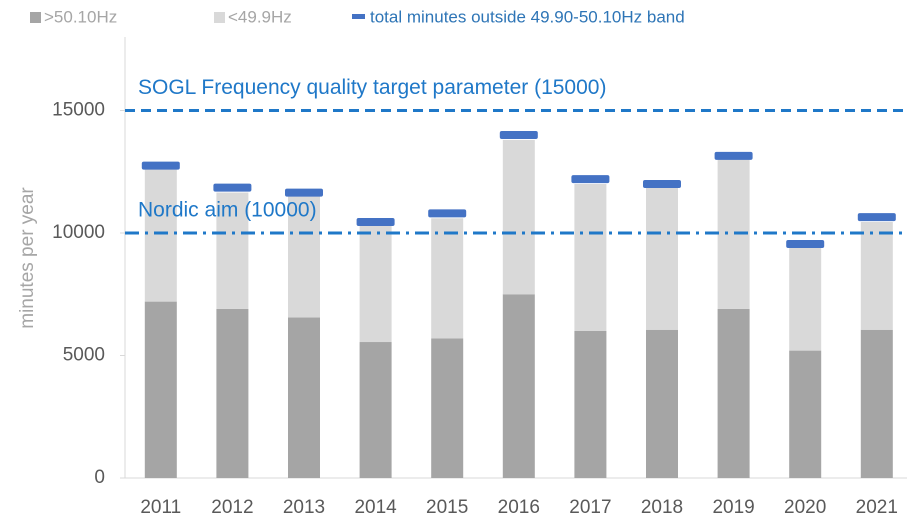 The width and height of the screenshot is (907, 530). I want to click on y-tick-label: 0, so click(99, 477).